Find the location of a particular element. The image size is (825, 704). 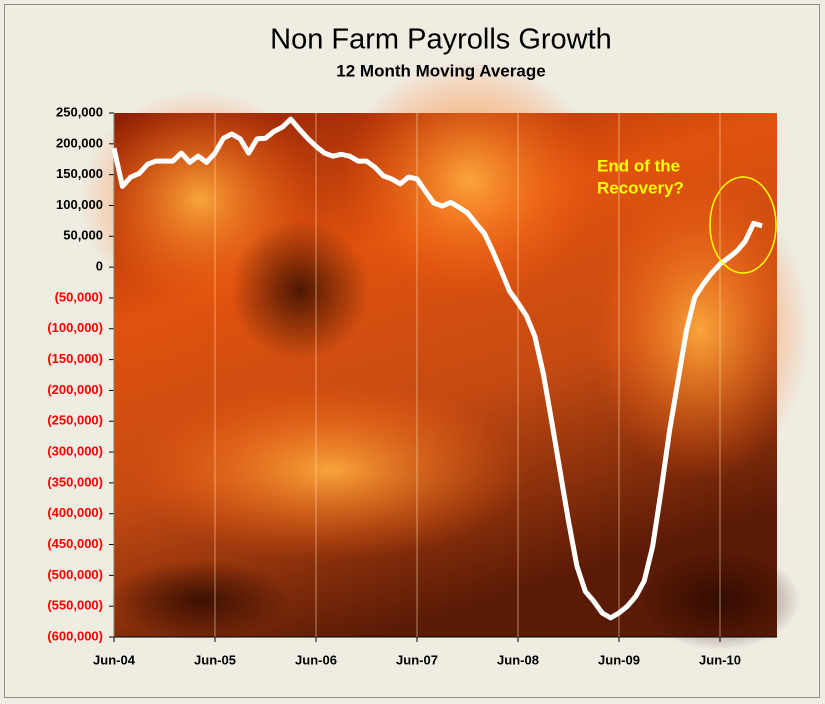

y-tick-label: (250,000) is located at coordinates (75, 420).